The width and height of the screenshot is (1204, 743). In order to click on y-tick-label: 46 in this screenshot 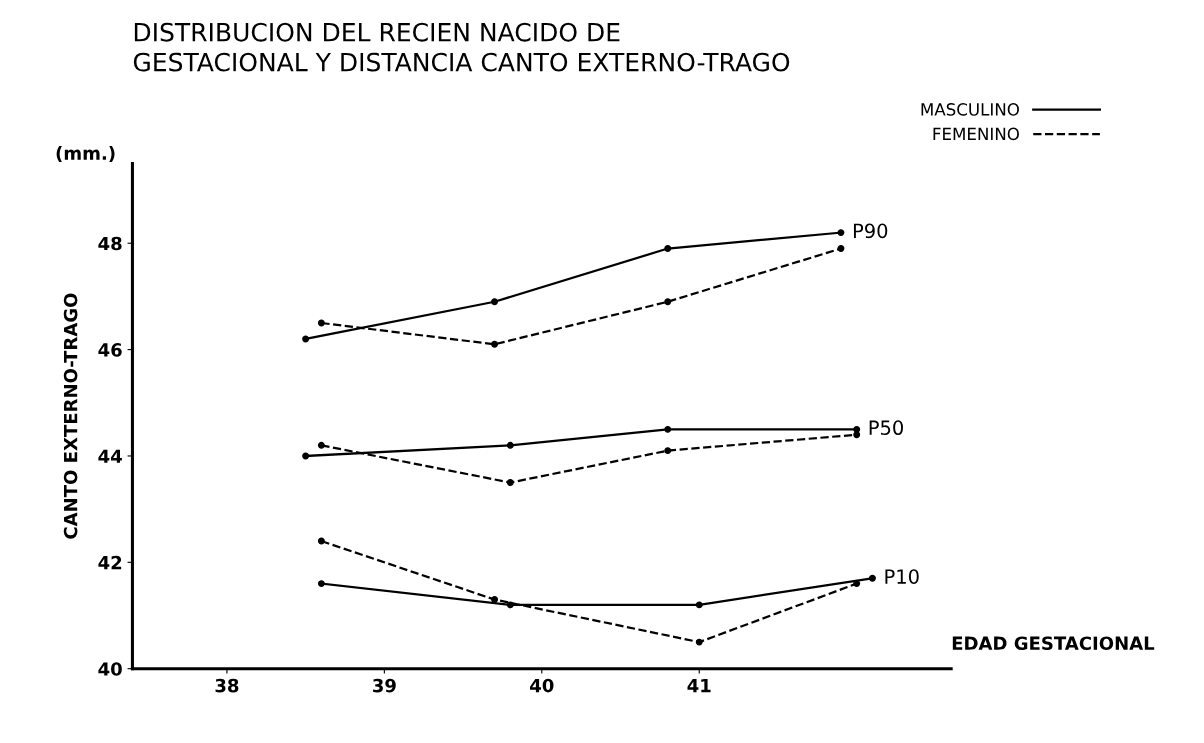, I will do `click(110, 350)`.